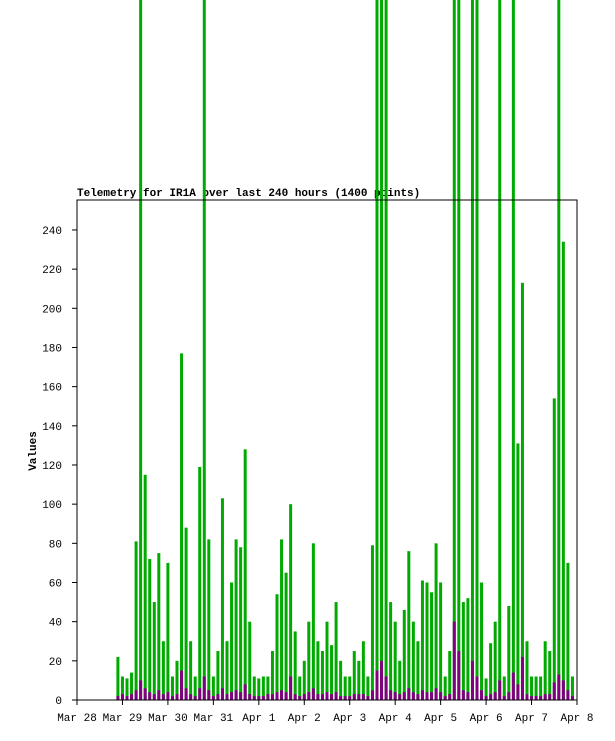 The height and width of the screenshot is (741, 615). What do you see at coordinates (304, 719) in the screenshot?
I see `x-tick-label: Apr 2` at bounding box center [304, 719].